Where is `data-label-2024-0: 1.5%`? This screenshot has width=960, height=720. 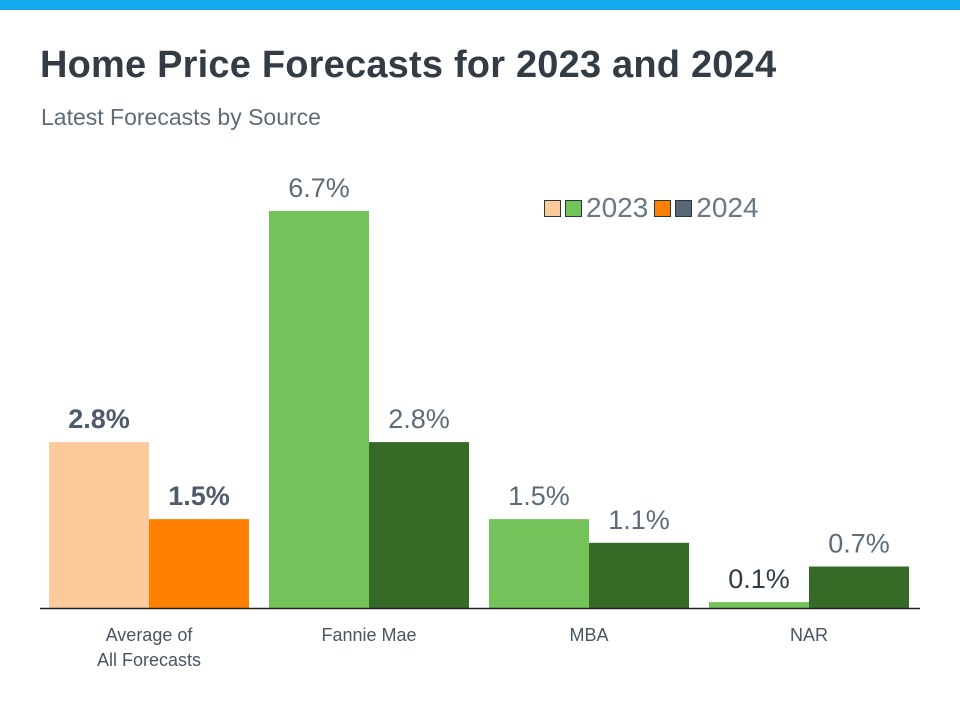
data-label-2024-0: 1.5% is located at coordinates (199, 496).